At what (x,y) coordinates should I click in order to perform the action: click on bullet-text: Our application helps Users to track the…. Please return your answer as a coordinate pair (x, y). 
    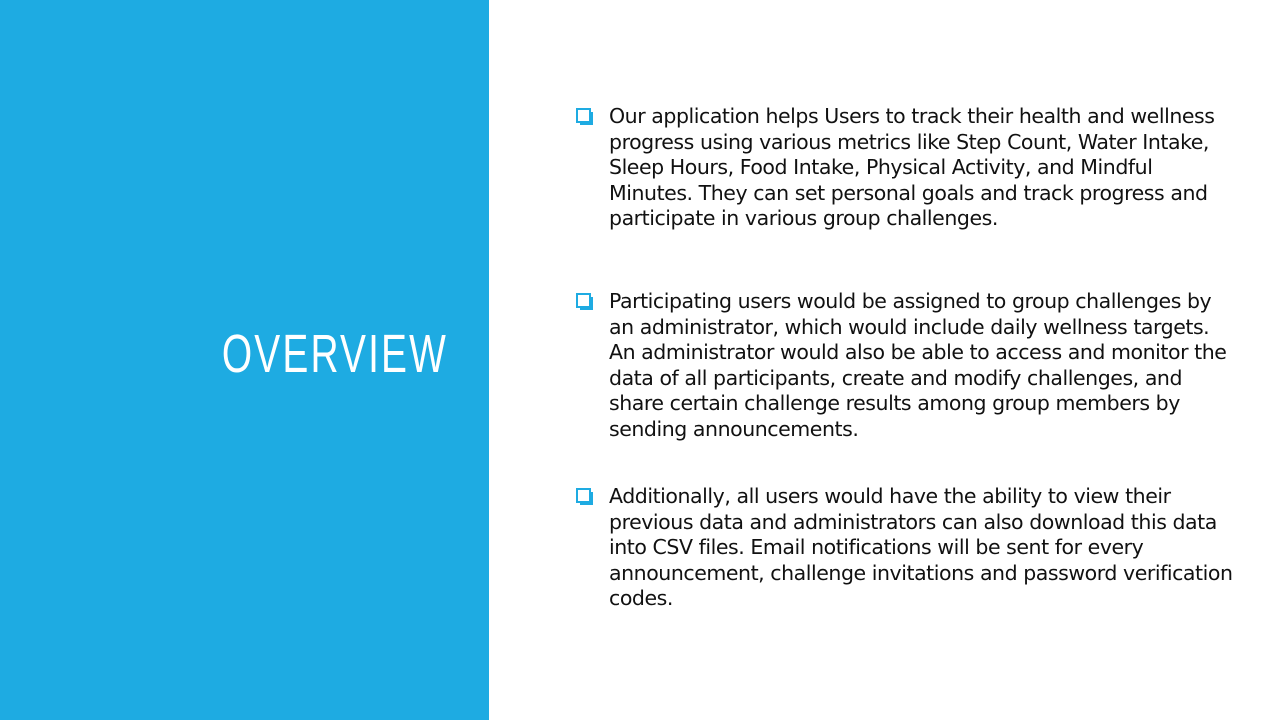
    Looking at the image, I should click on (912, 167).